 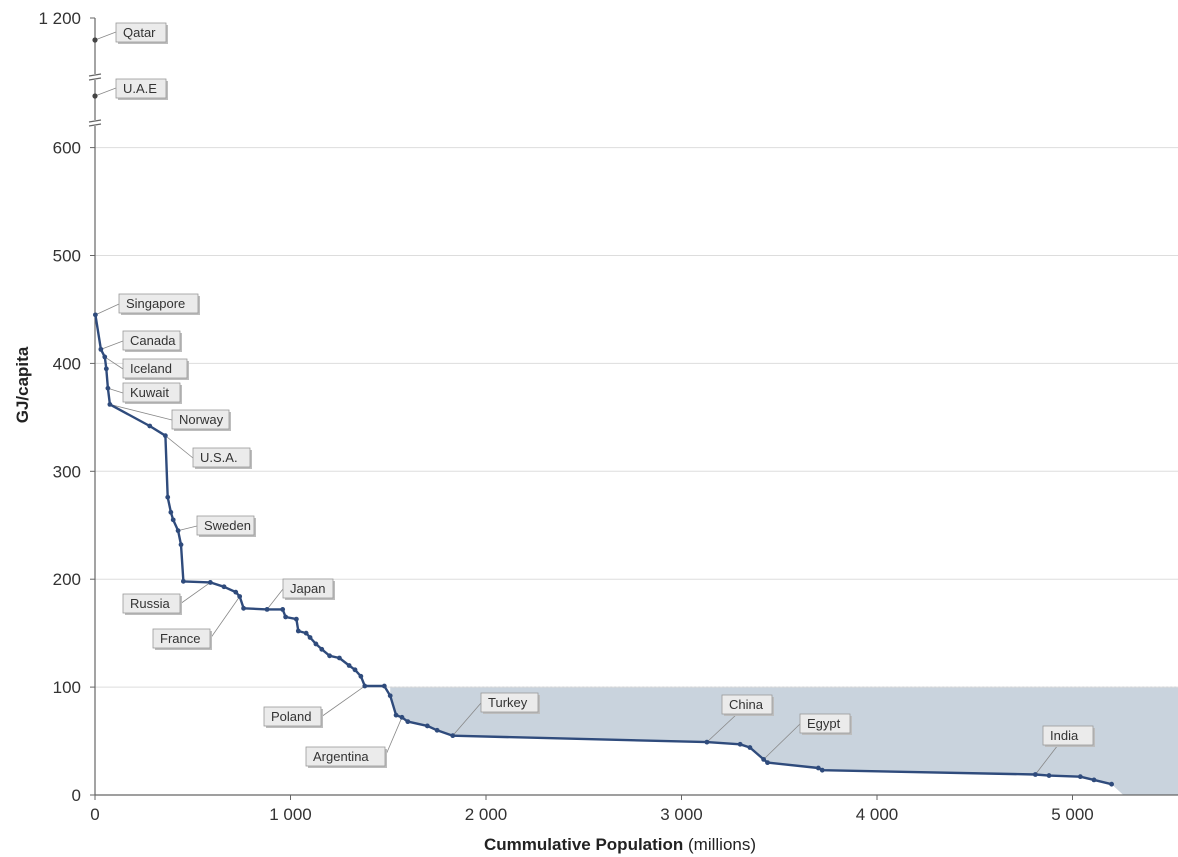 What do you see at coordinates (681, 814) in the screenshot?
I see `x-tick-label-3000: 3 000` at bounding box center [681, 814].